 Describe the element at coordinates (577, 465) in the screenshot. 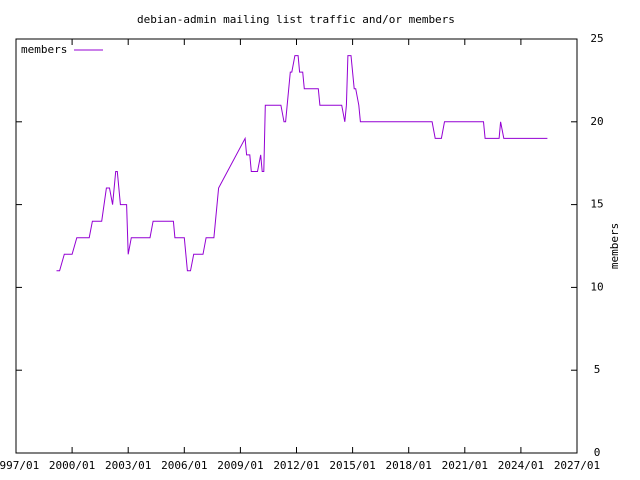

I see `x-tick-label: 2027/01` at that location.